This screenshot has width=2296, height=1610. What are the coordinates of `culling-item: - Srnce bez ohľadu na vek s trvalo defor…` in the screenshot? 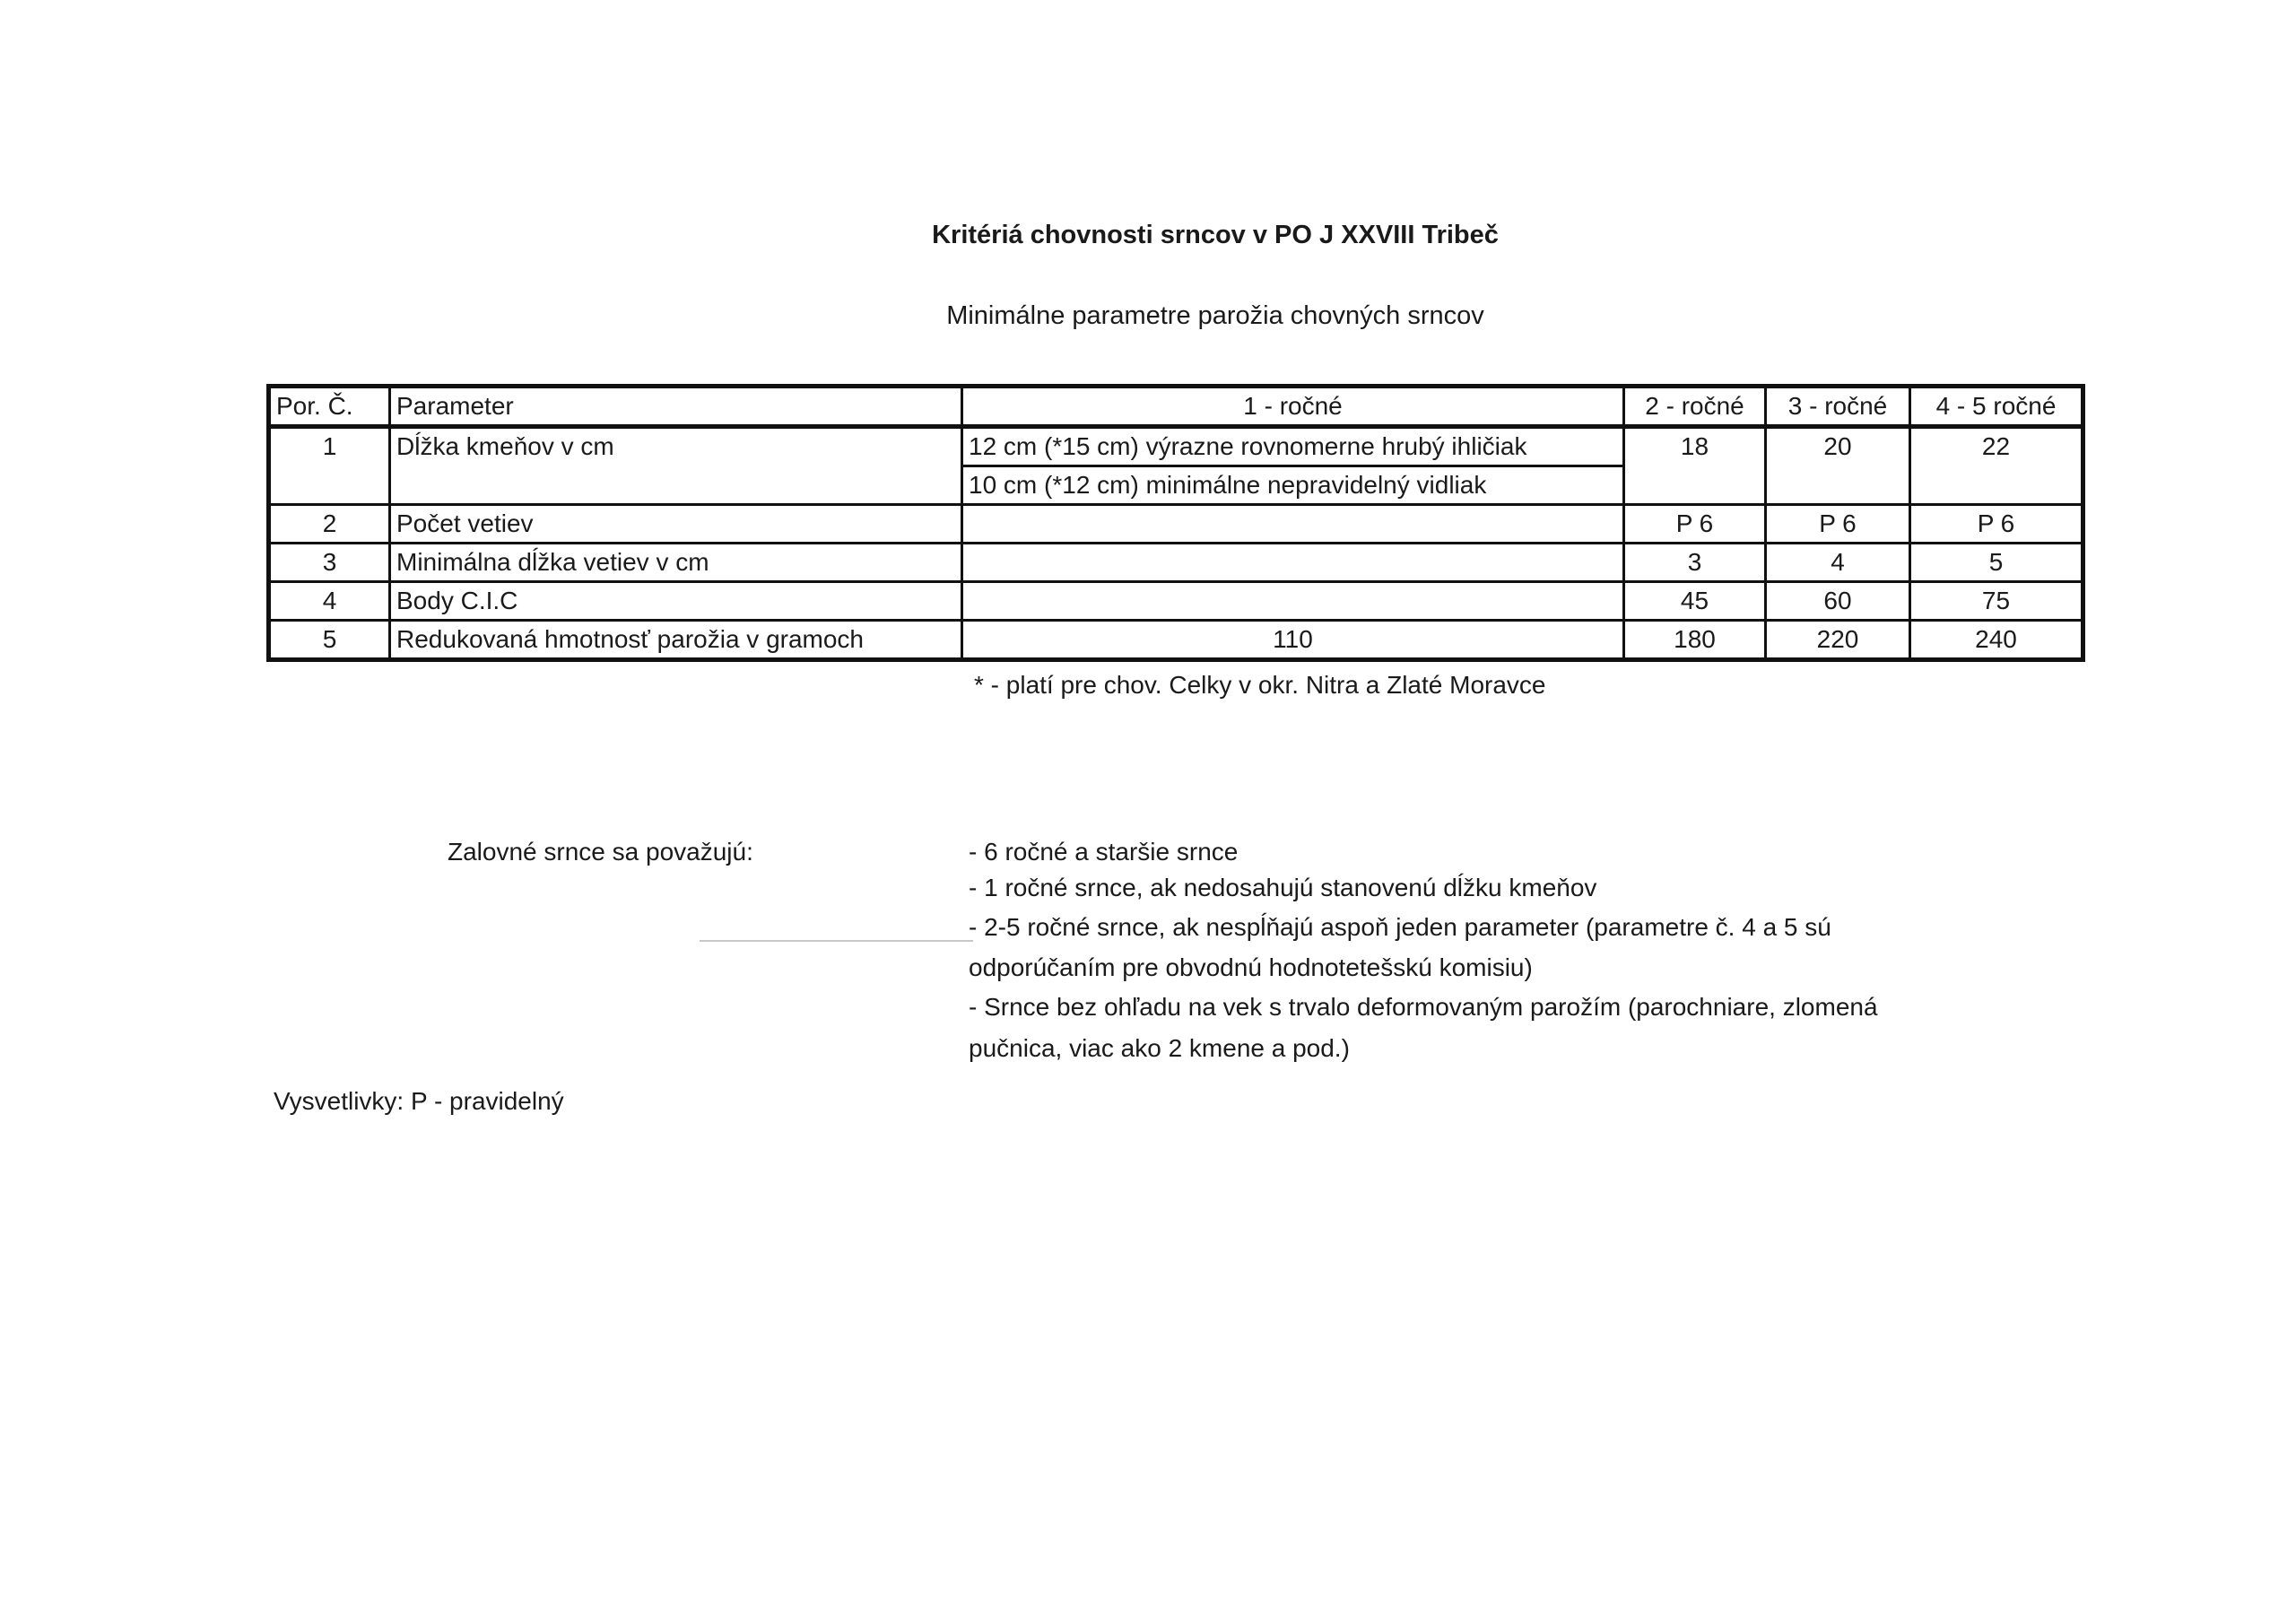 It's located at (1423, 1007).